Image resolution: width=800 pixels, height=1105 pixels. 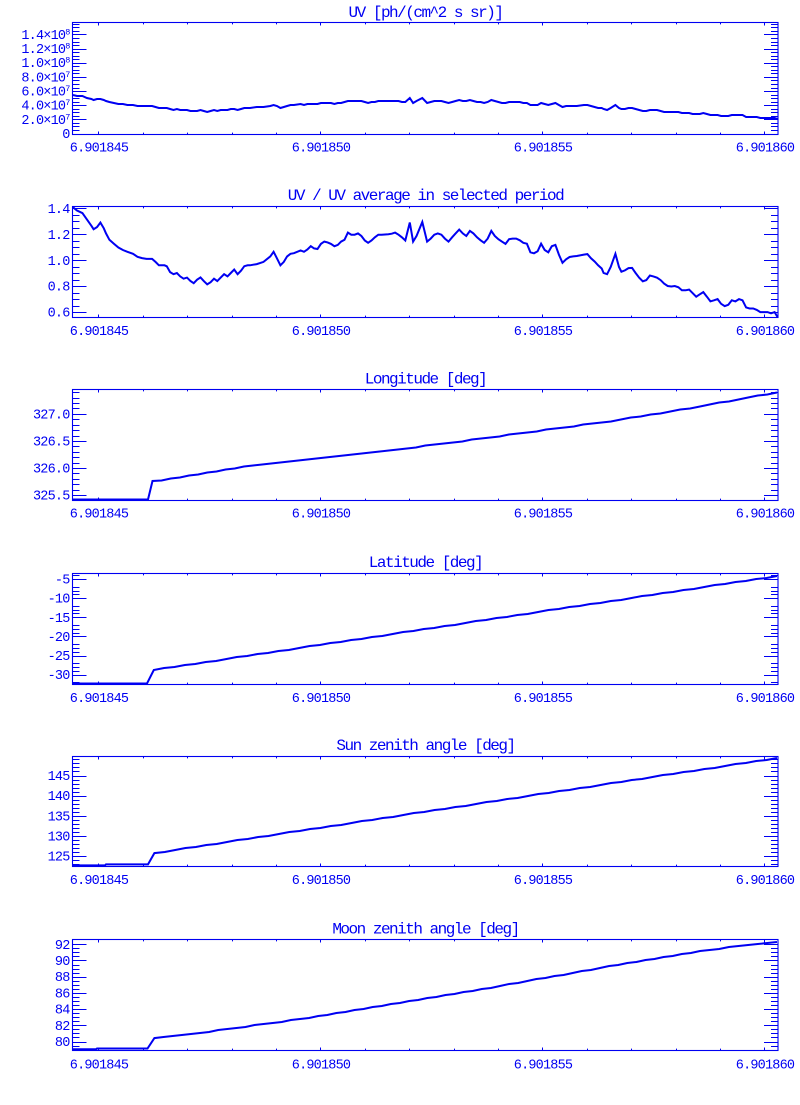 What do you see at coordinates (62, 962) in the screenshot?
I see `svg-text: 90` at bounding box center [62, 962].